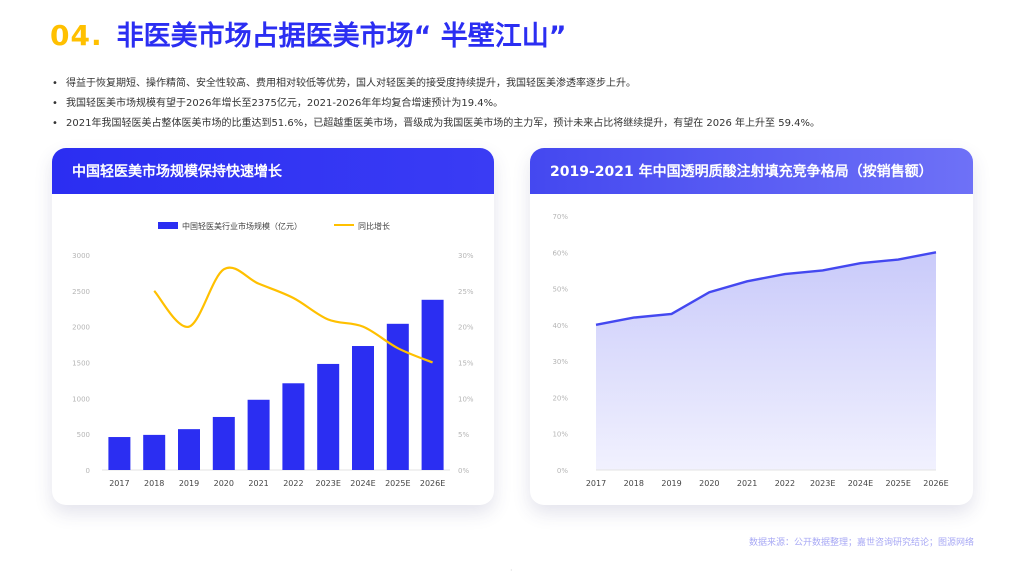 This screenshot has width=1024, height=576. What do you see at coordinates (81, 292) in the screenshot?
I see `y-tick-label: 2500` at bounding box center [81, 292].